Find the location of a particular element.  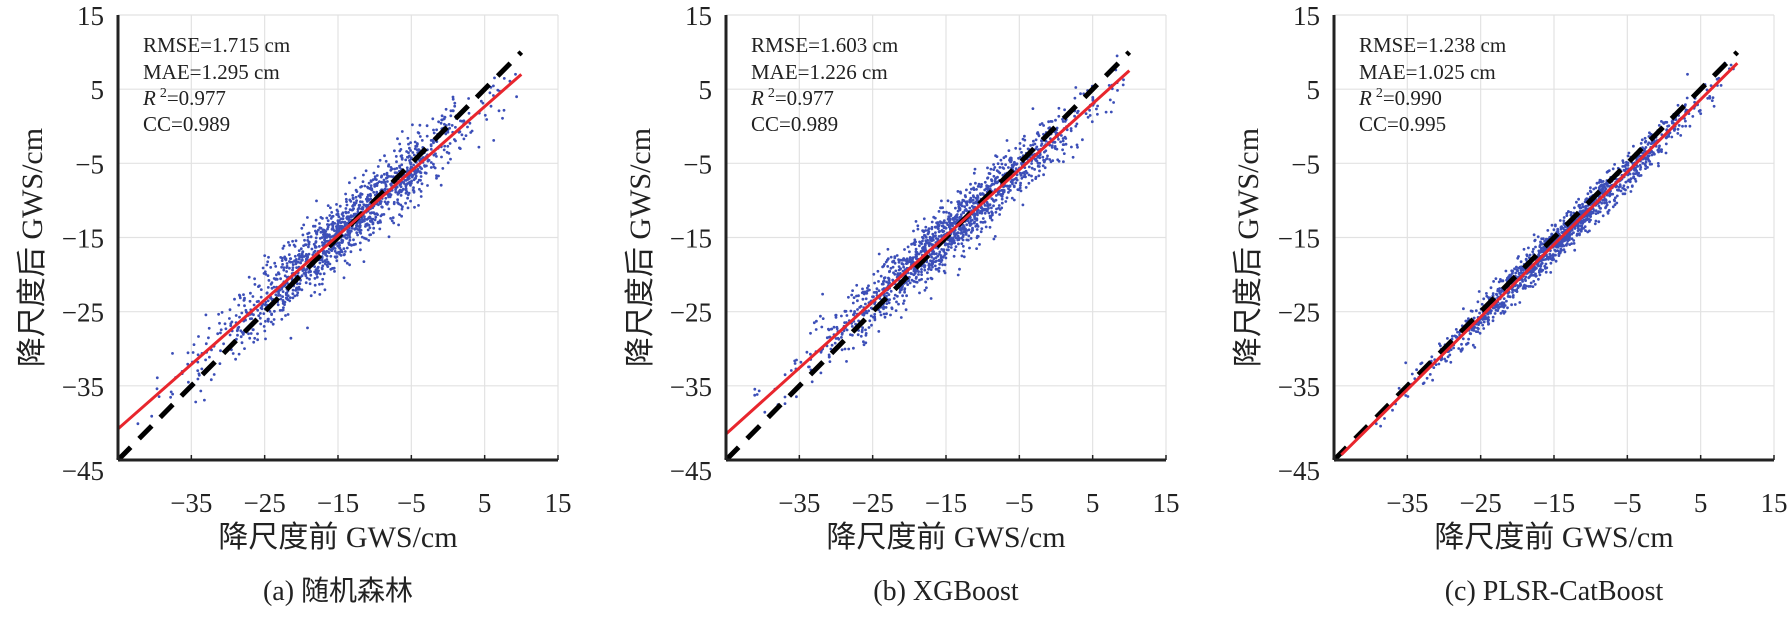

r2-label: R 2=0.977 is located at coordinates (184, 98).